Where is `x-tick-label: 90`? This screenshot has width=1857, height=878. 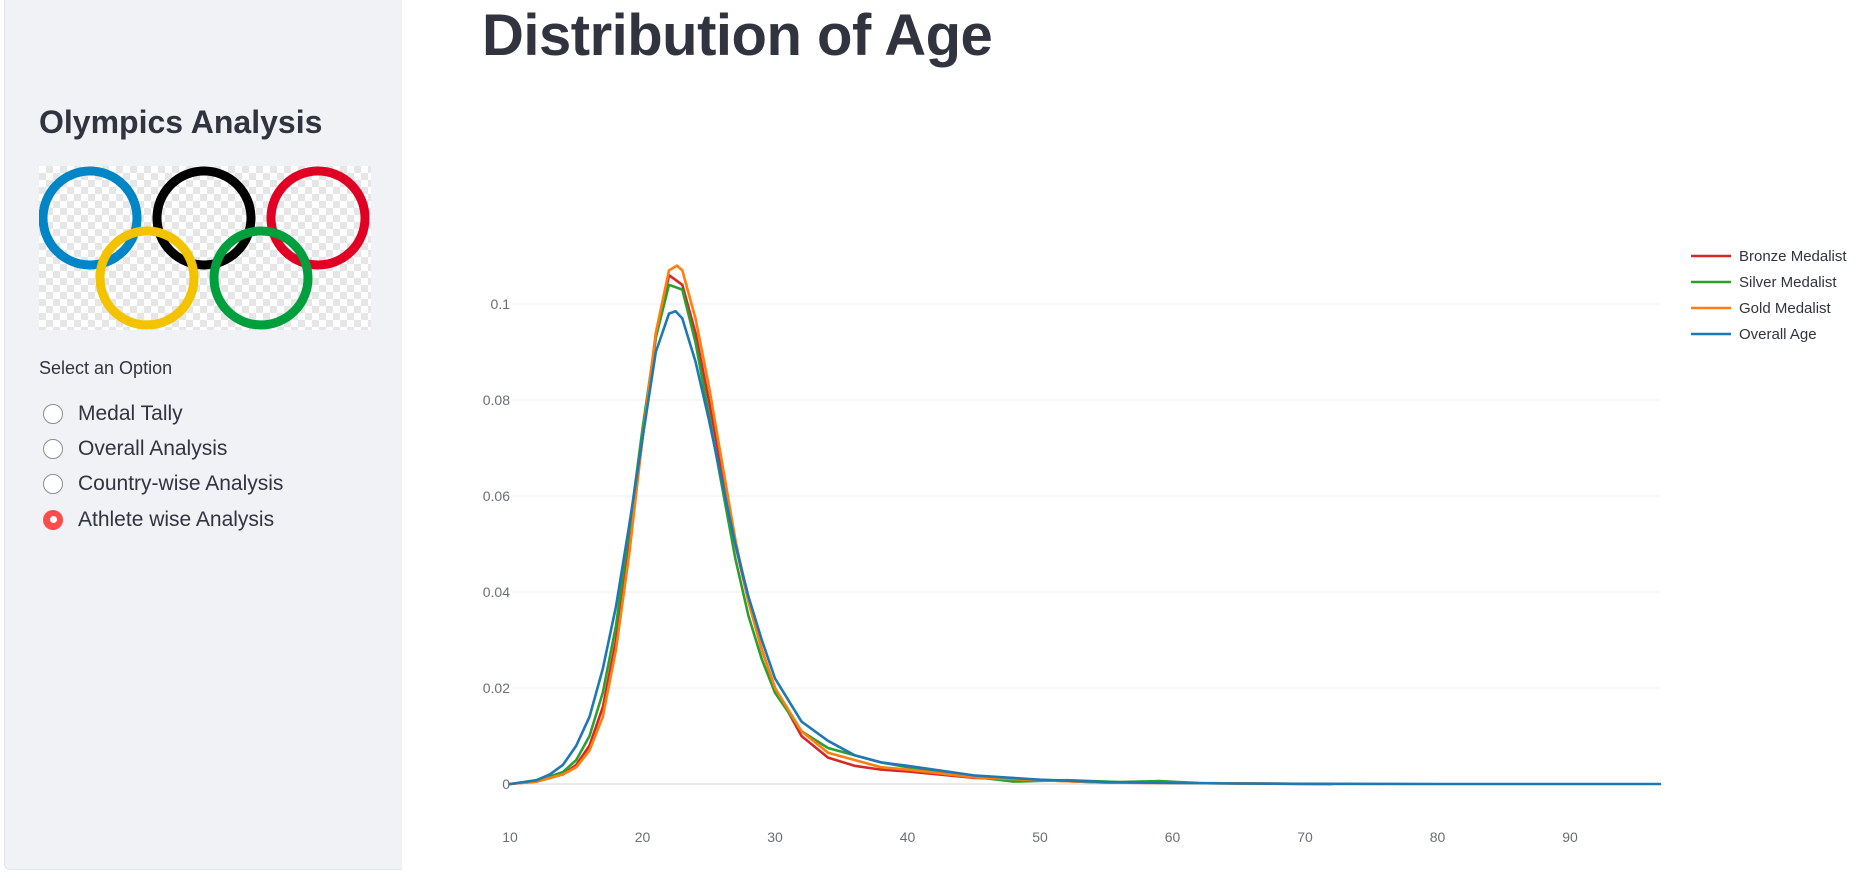 x-tick-label: 90 is located at coordinates (1570, 837).